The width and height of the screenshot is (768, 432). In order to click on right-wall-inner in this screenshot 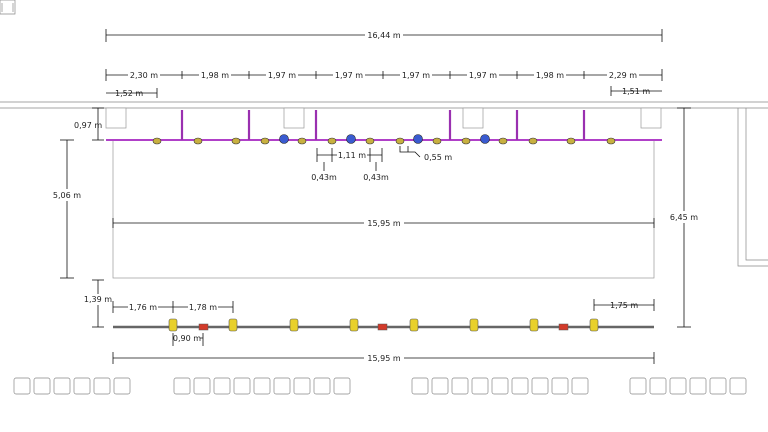, I will do `click(756, 184)`.